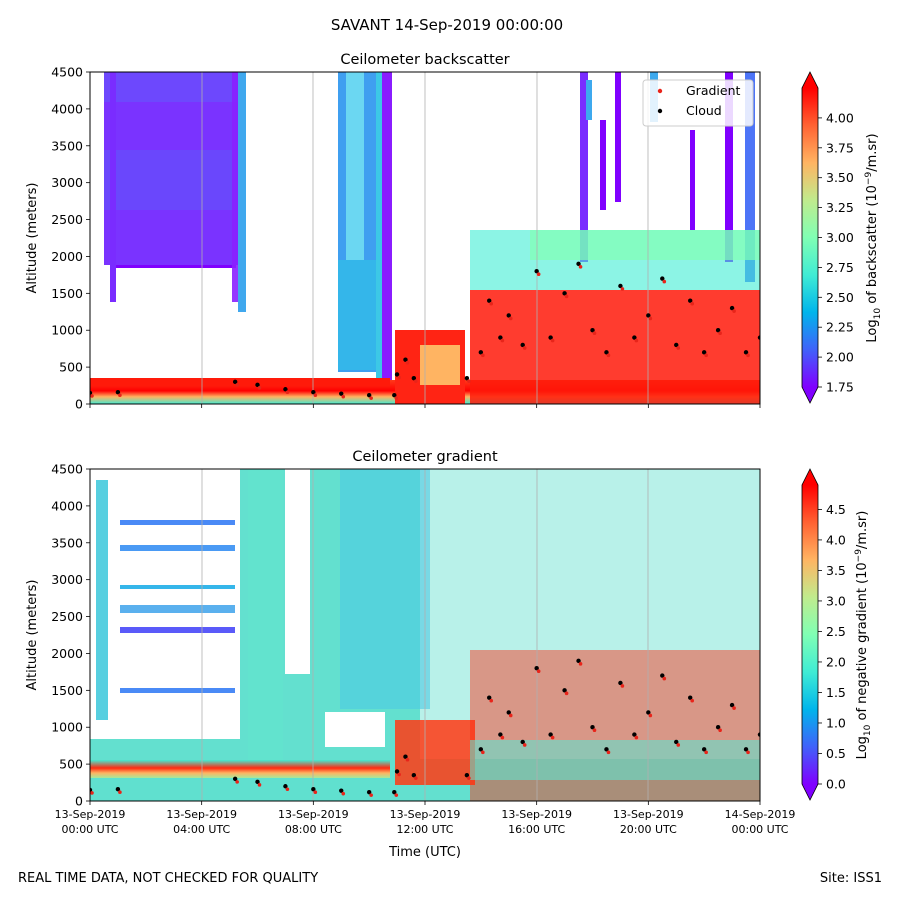 Image resolution: width=900 pixels, height=900 pixels. I want to click on x-tick-time: 00:00 UTC, so click(759, 829).